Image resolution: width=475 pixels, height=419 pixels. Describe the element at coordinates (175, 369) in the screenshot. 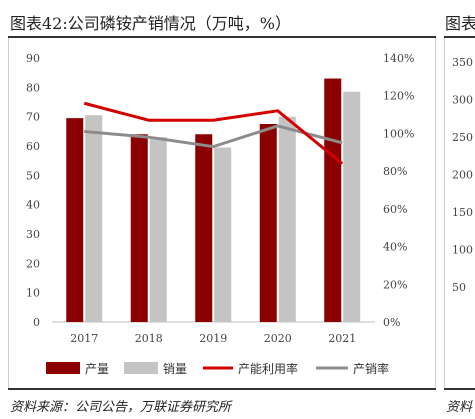

I see `legend-label-sales: 销量` at that location.